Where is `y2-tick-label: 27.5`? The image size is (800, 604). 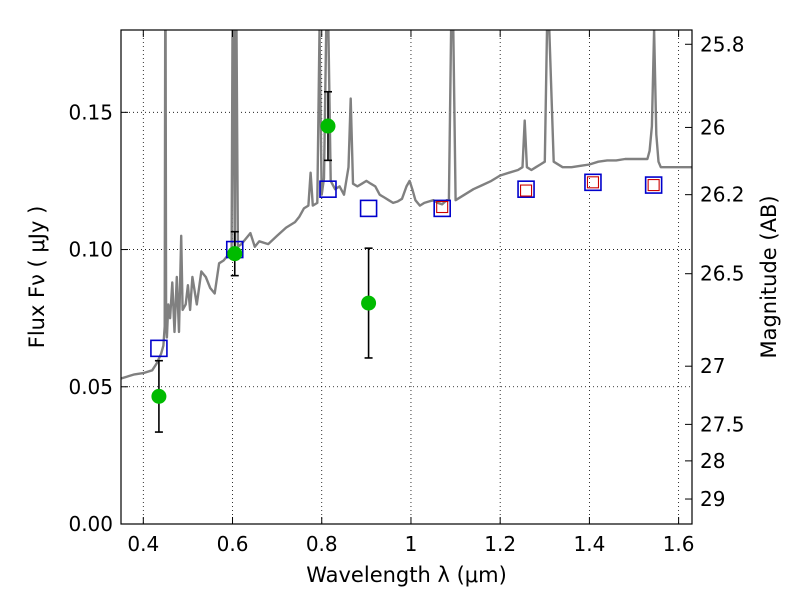
y2-tick-label: 27.5 is located at coordinates (722, 424).